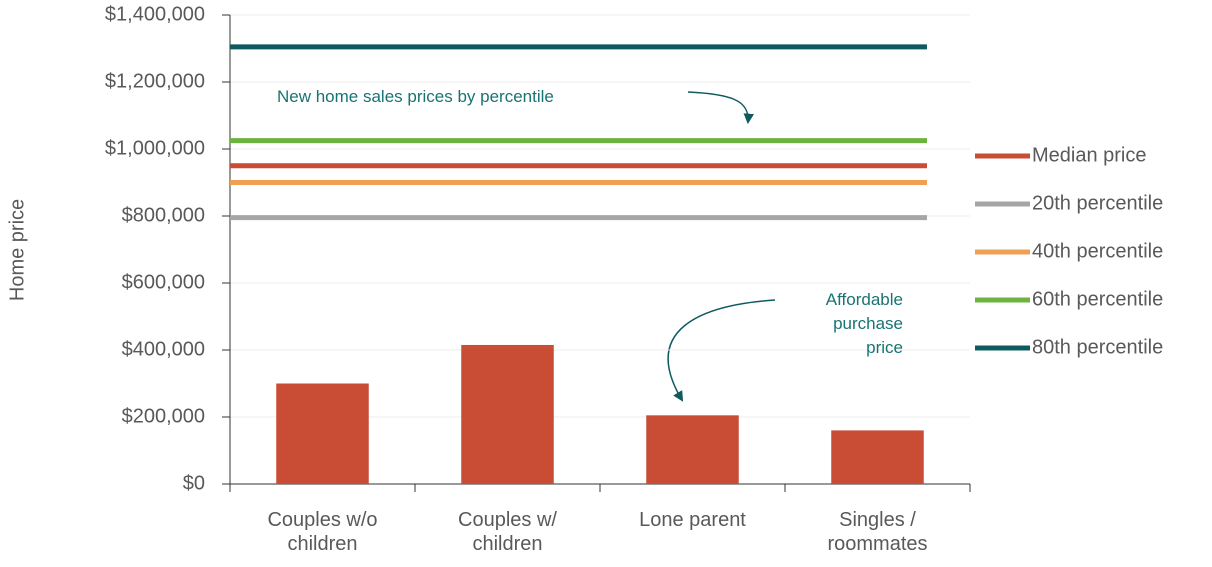 The height and width of the screenshot is (567, 1212). What do you see at coordinates (163, 349) in the screenshot?
I see `y-tick-label: $400,000` at bounding box center [163, 349].